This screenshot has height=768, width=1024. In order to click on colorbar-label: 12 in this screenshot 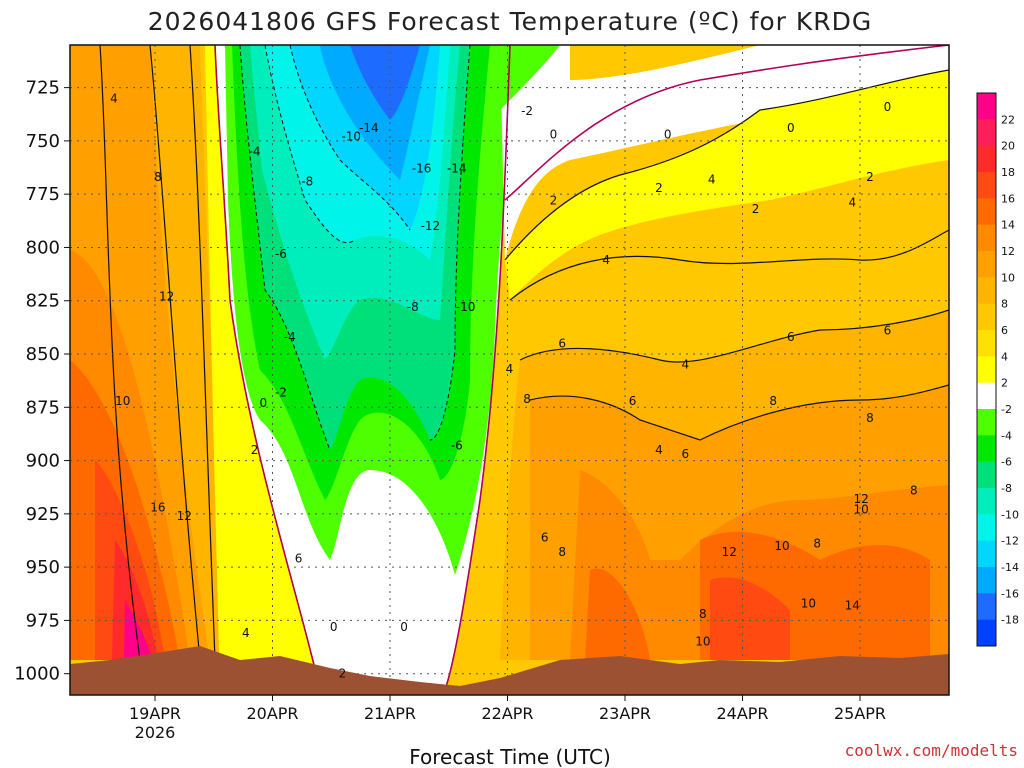, I will do `click(1008, 251)`.